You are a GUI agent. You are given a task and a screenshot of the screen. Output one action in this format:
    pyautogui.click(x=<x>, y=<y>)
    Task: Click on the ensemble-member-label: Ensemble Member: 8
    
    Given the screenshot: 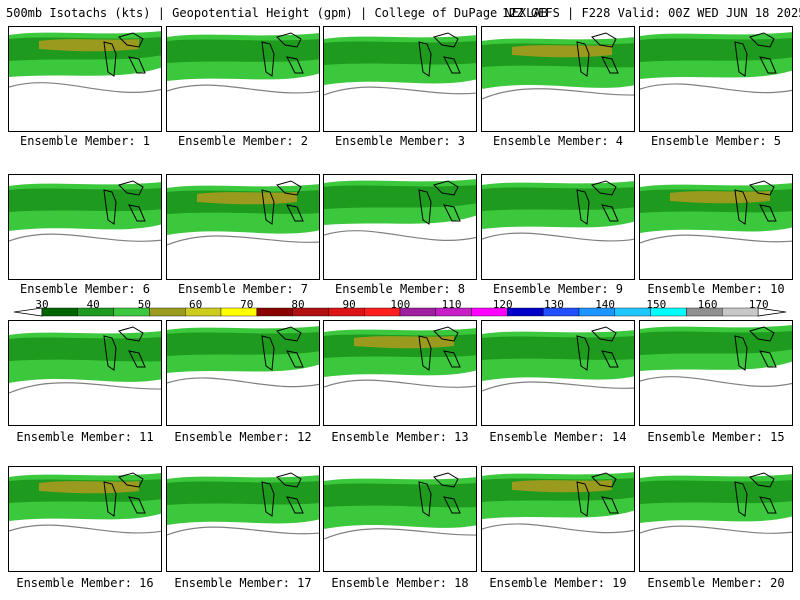 What is the action you would take?
    pyautogui.click(x=400, y=289)
    